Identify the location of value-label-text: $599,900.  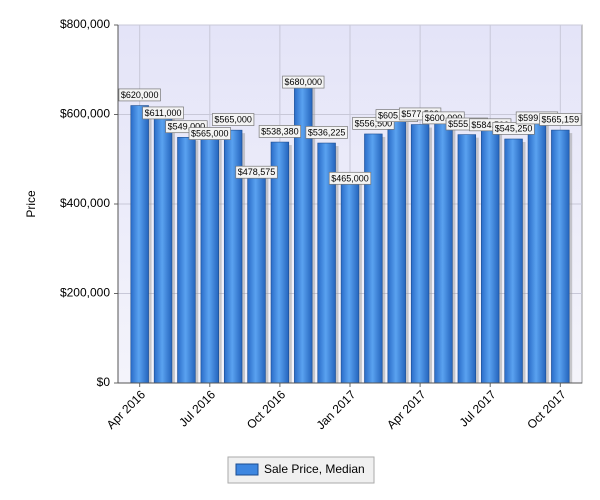
(537, 118).